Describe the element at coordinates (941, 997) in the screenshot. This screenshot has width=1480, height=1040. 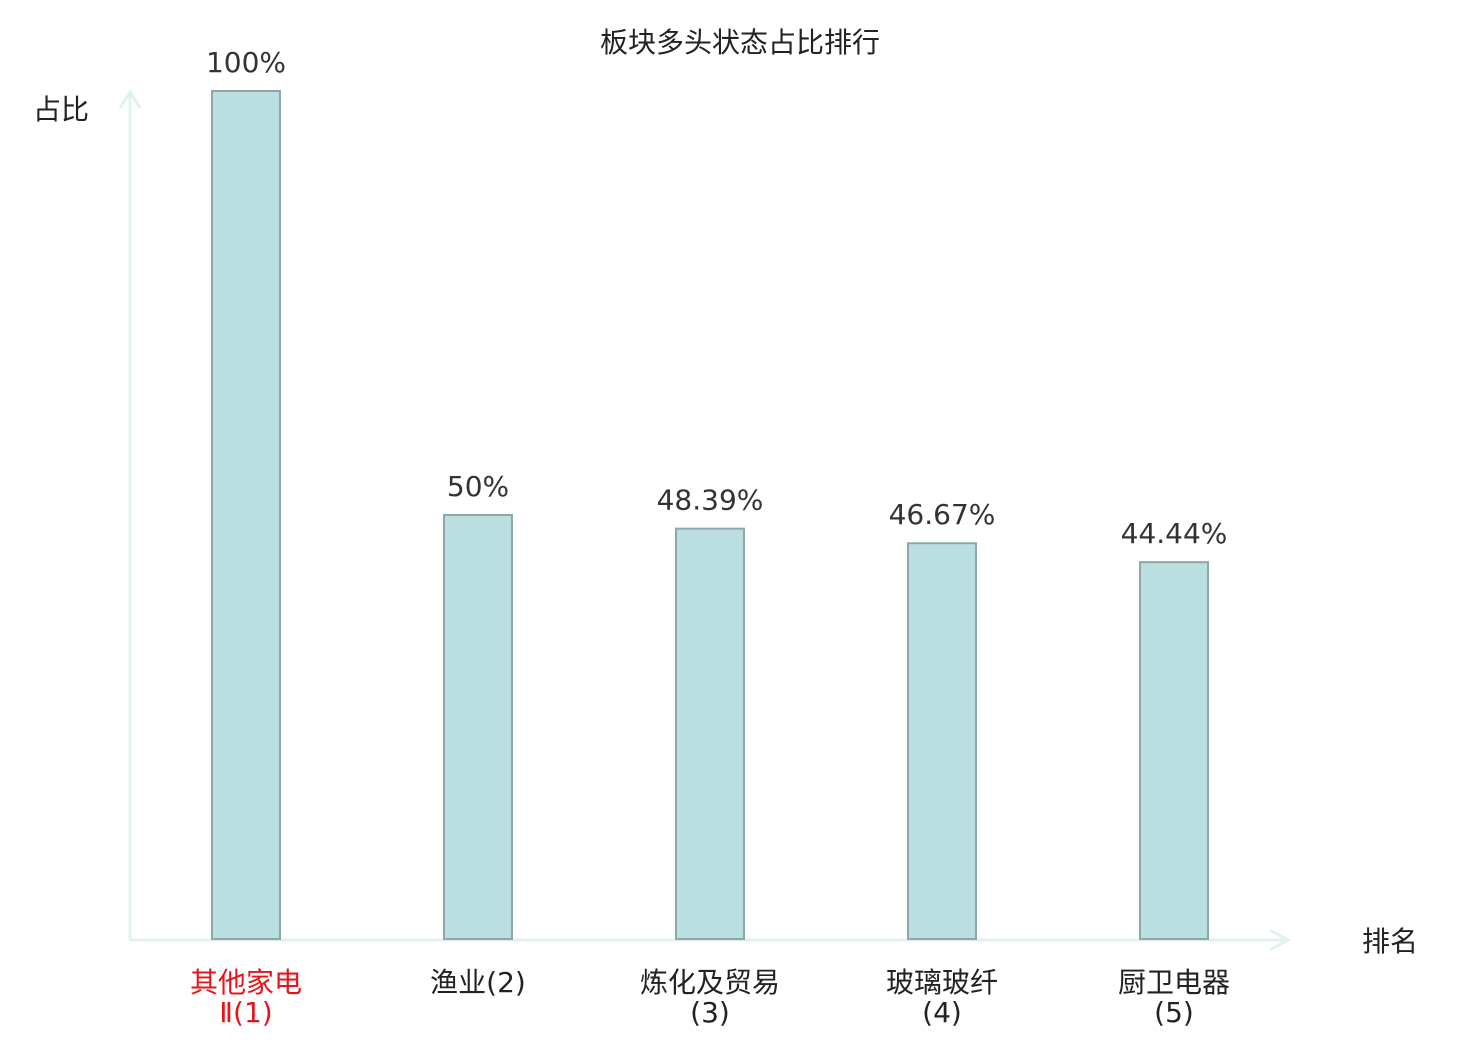
I see `x-tick-label: 玻璃玻纤(4)` at that location.